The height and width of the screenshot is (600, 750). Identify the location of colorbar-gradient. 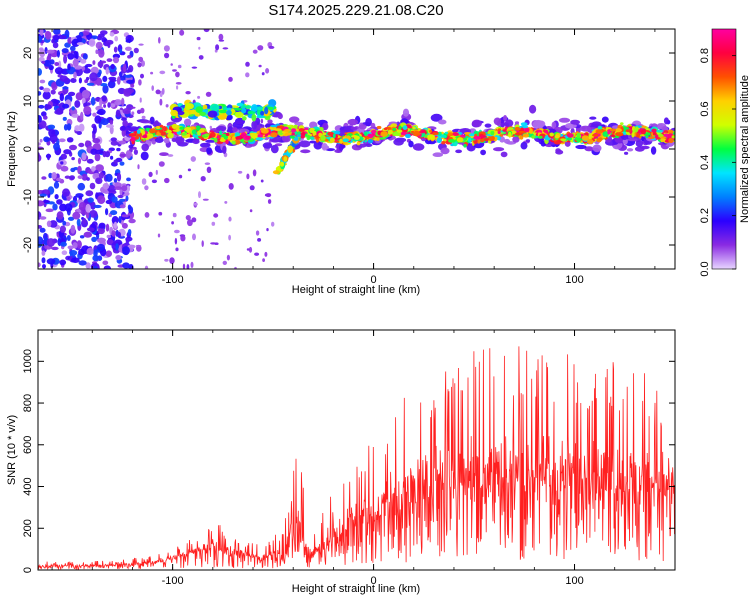
(724, 149).